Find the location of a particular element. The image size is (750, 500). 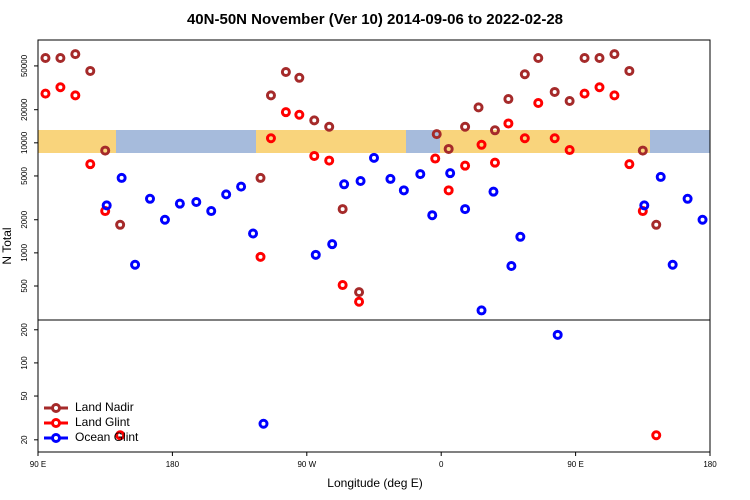

legend-marker is located at coordinates (56, 438).